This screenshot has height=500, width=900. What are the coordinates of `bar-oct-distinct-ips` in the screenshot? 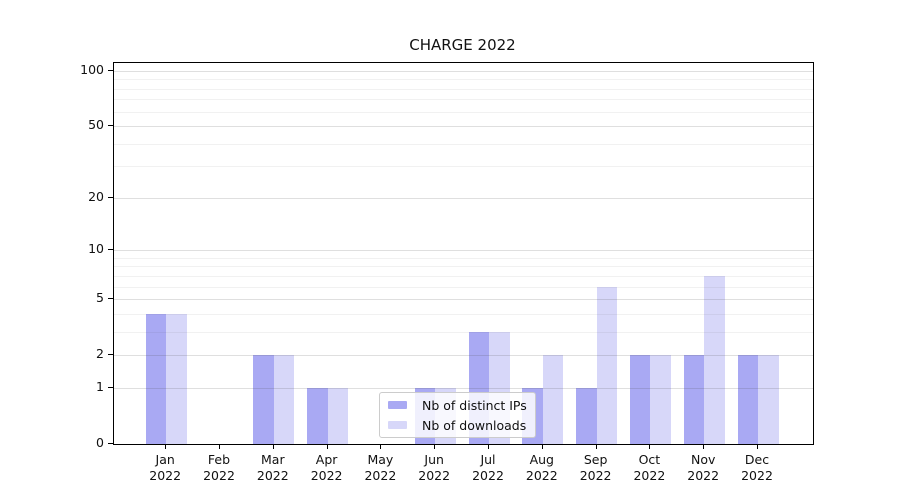 It's located at (640, 399).